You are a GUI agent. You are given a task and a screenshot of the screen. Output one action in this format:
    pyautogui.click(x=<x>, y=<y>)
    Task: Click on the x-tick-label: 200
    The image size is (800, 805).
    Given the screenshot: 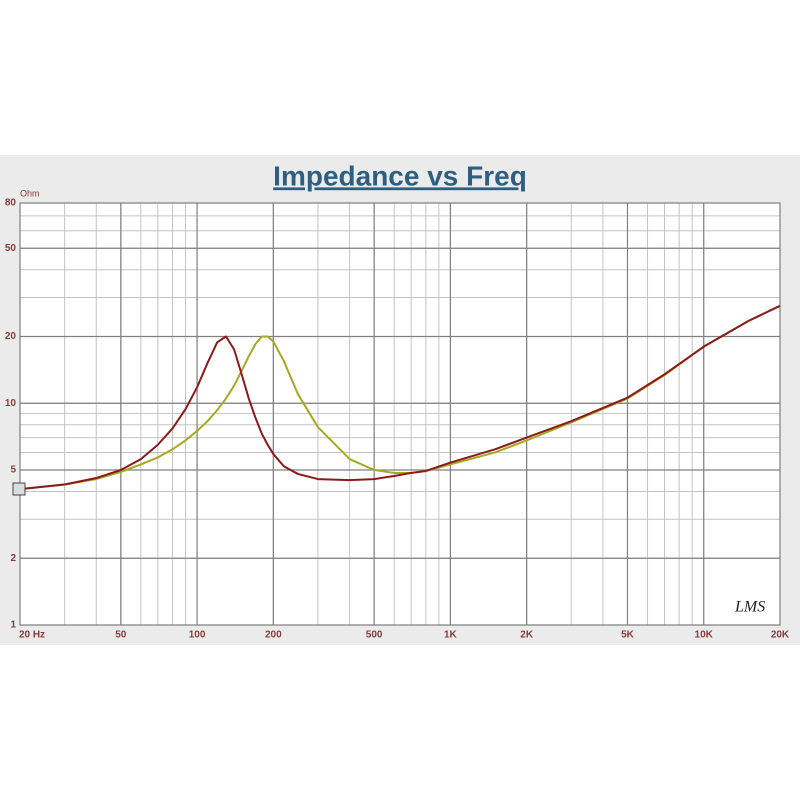 What is the action you would take?
    pyautogui.click(x=273, y=635)
    